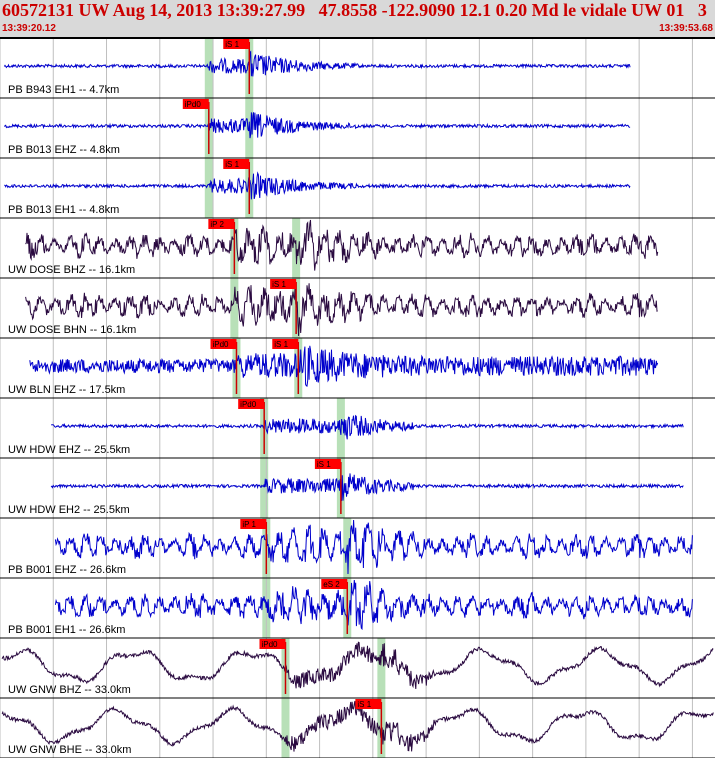 The height and width of the screenshot is (758, 715). Describe the element at coordinates (29, 28) in the screenshot. I see `start-time: 13:39:20.12` at that location.